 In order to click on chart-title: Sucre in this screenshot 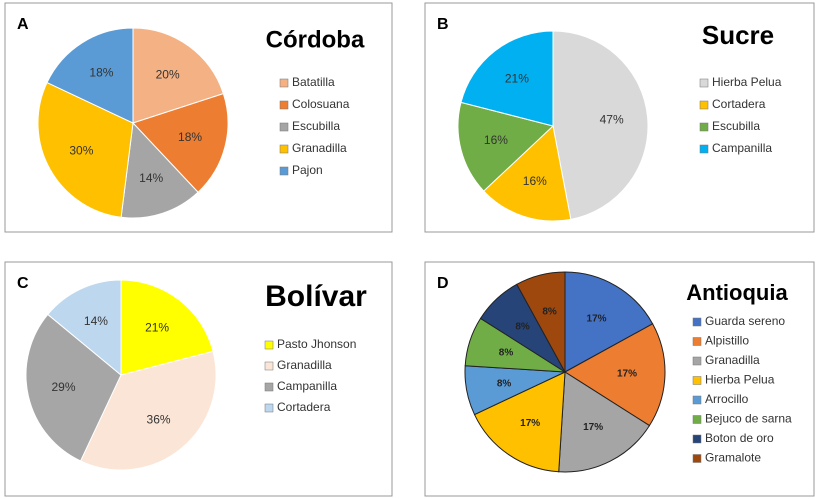, I will do `click(738, 35)`.